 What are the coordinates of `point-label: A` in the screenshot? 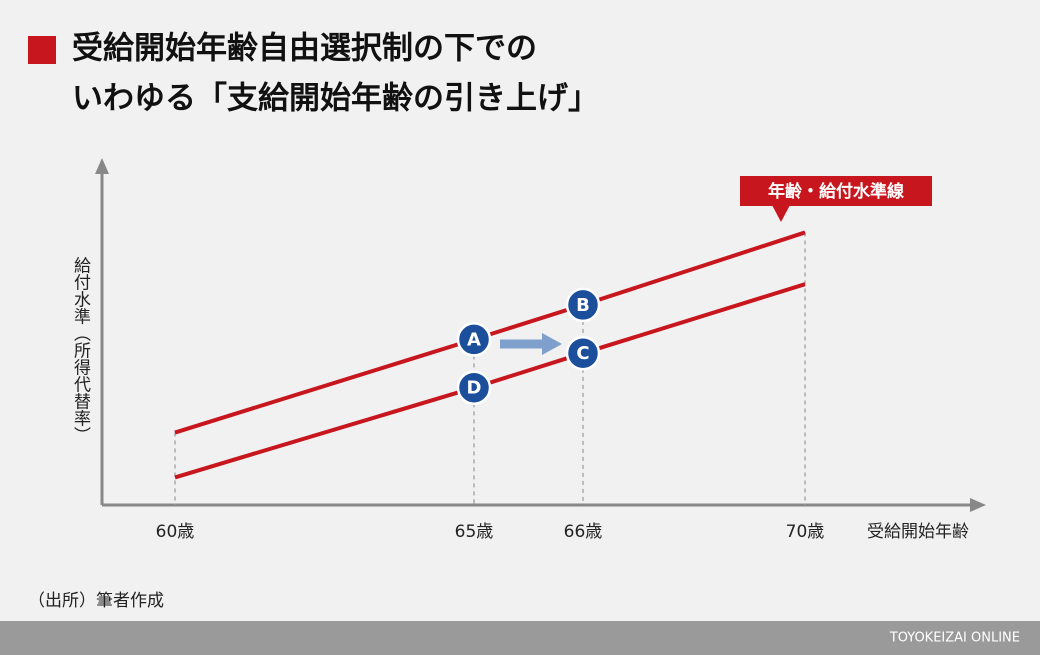 It's located at (474, 339).